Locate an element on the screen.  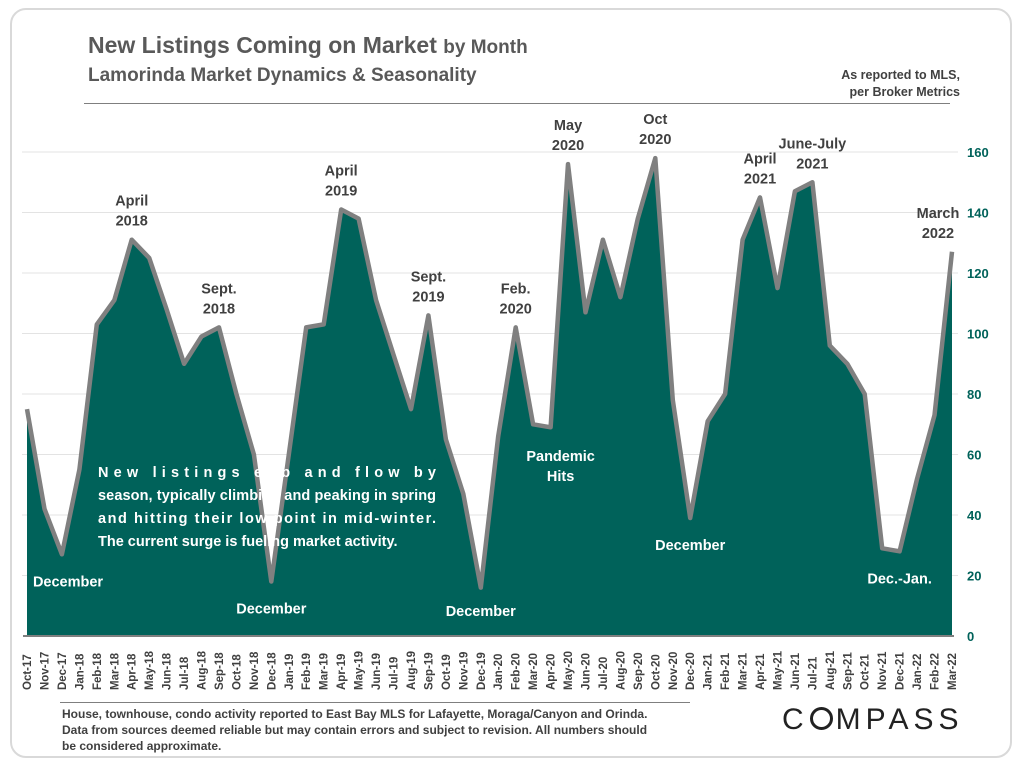
annotation-label: May 2020 is located at coordinates (568, 136).